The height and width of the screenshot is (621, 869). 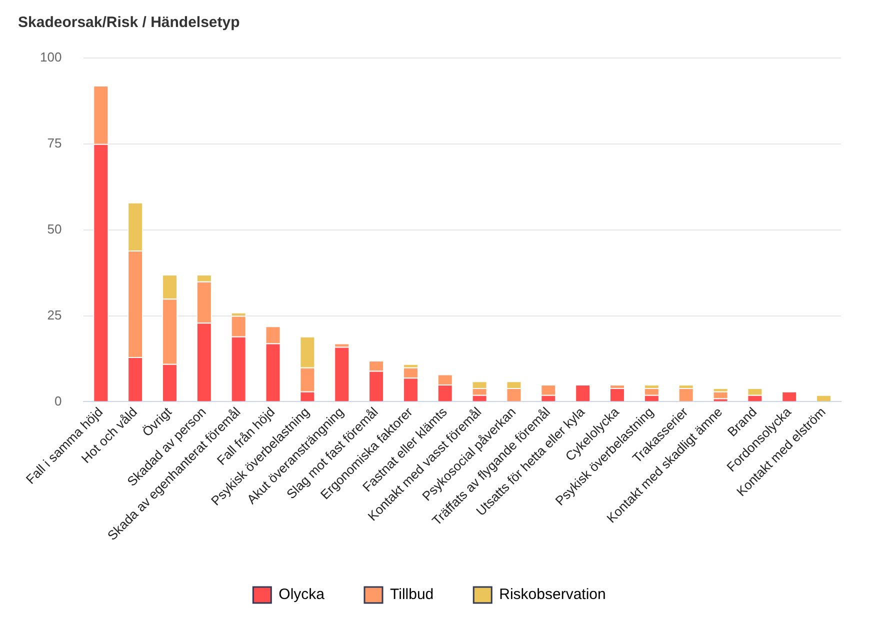 What do you see at coordinates (54, 314) in the screenshot?
I see `y-tick-label: 25` at bounding box center [54, 314].